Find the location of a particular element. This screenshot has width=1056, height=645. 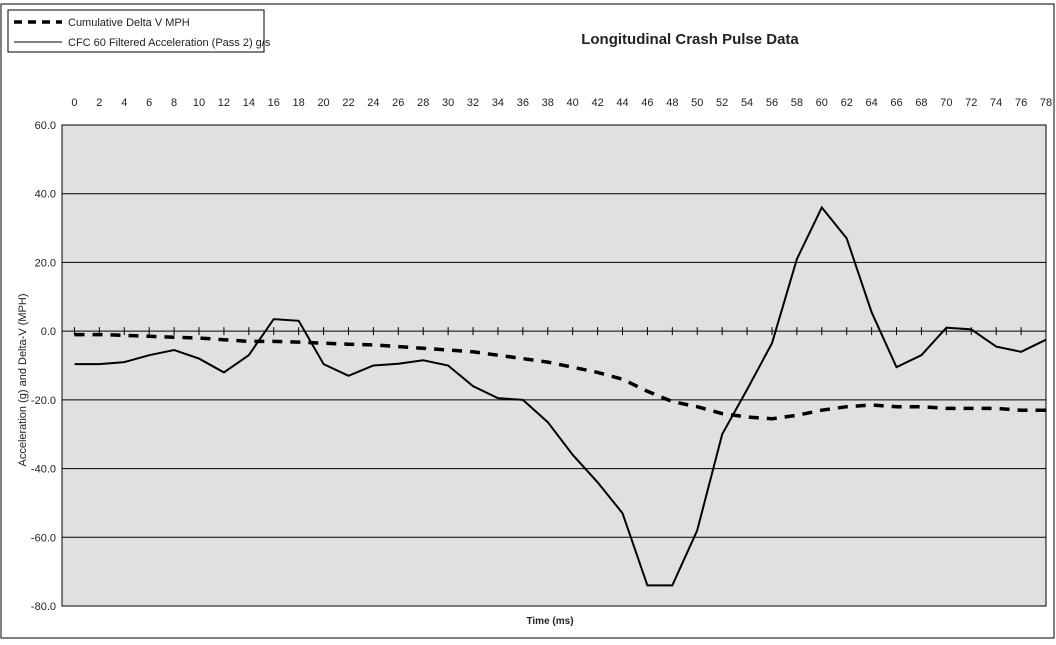

x-tick-label: 78 is located at coordinates (1046, 103).